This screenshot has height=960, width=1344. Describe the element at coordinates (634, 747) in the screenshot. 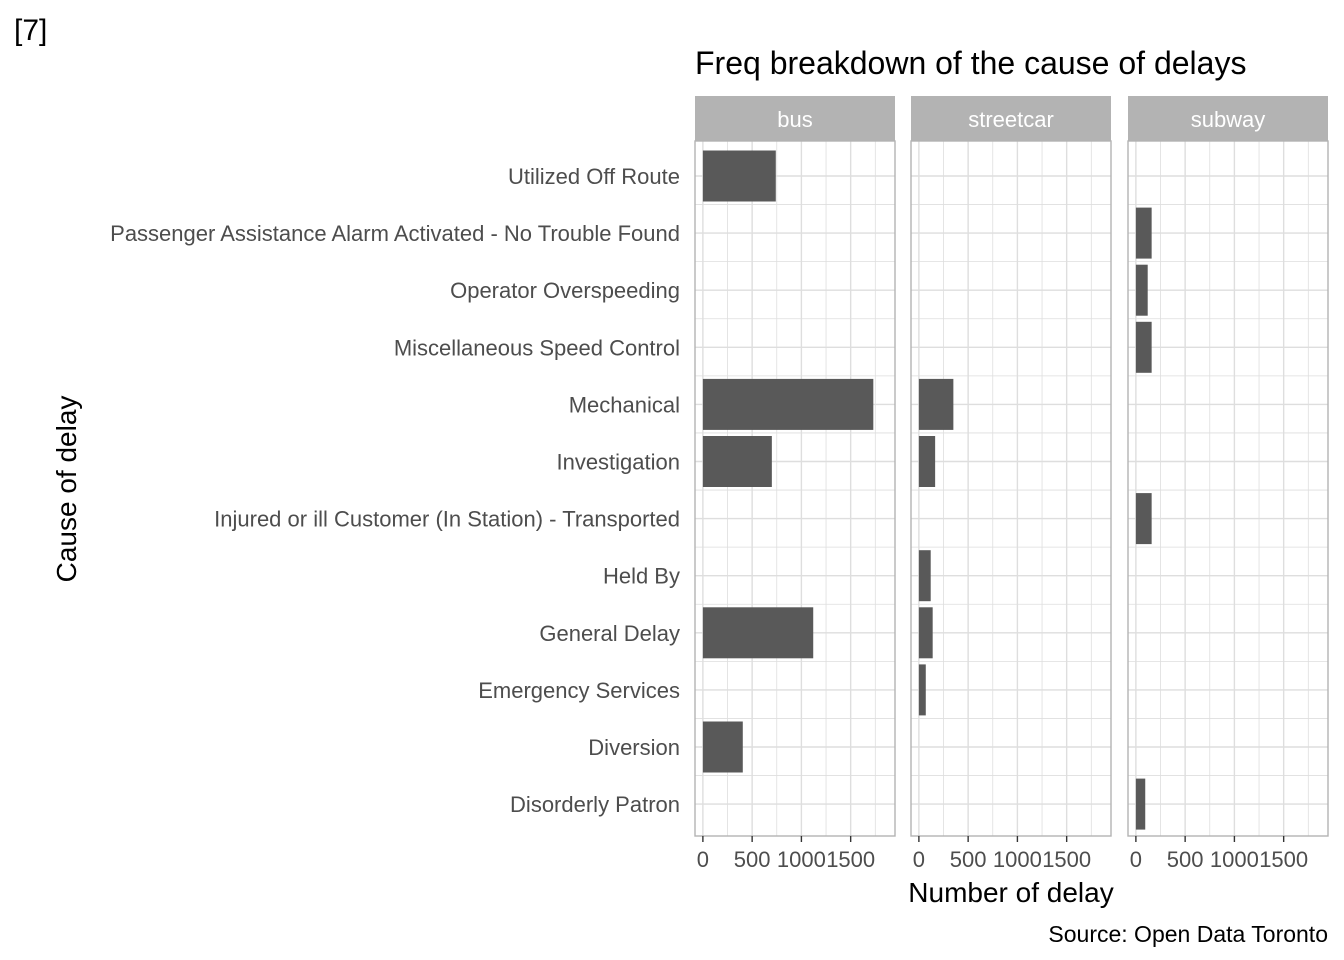

I see `y-tick-label: Diversion` at that location.